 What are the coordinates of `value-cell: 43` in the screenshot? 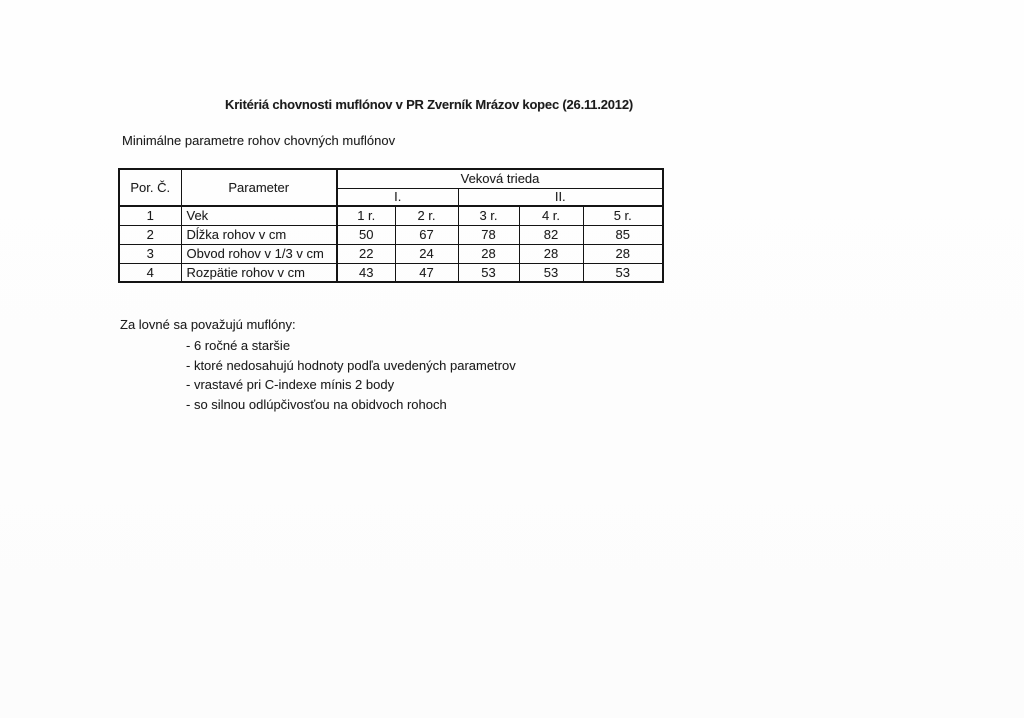 It's located at (366, 272).